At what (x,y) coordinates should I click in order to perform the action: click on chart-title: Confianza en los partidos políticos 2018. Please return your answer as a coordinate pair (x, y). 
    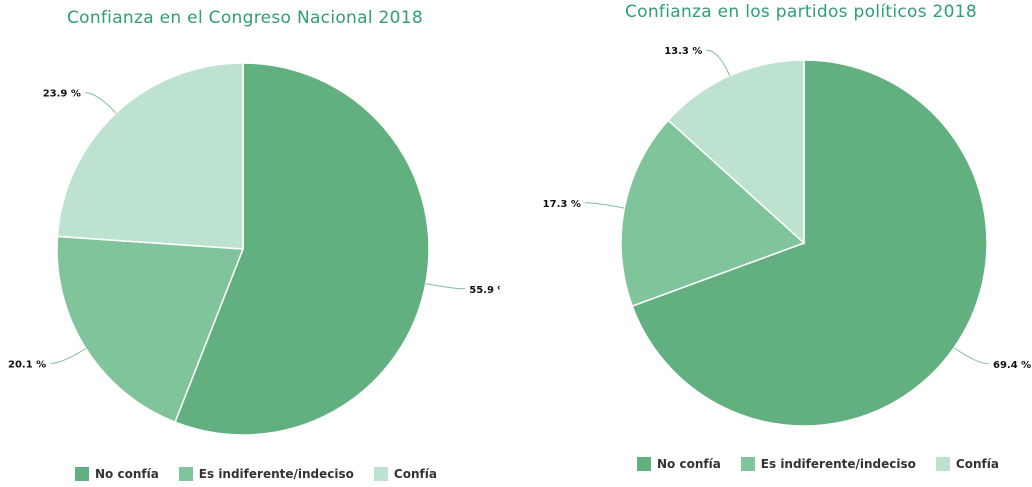
    Looking at the image, I should click on (801, 12).